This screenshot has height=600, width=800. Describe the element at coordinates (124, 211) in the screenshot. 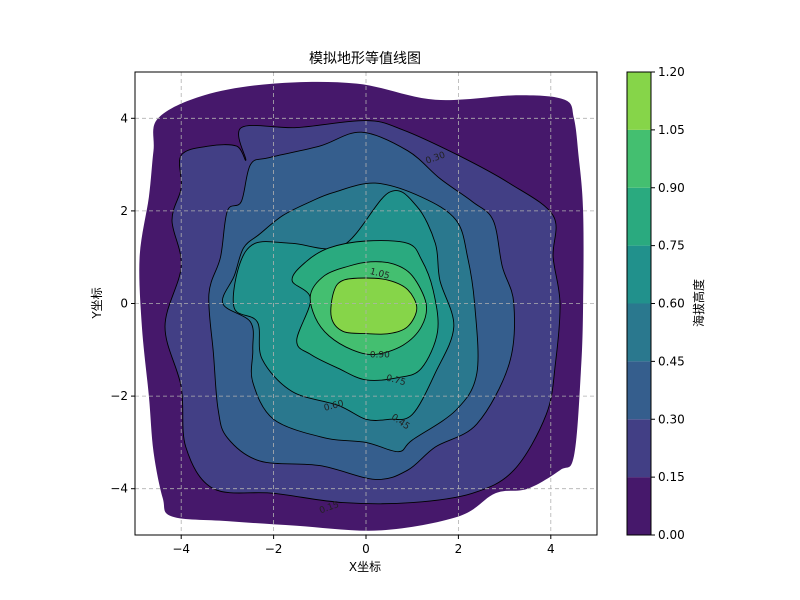

I see `y-tick-label: 2` at that location.